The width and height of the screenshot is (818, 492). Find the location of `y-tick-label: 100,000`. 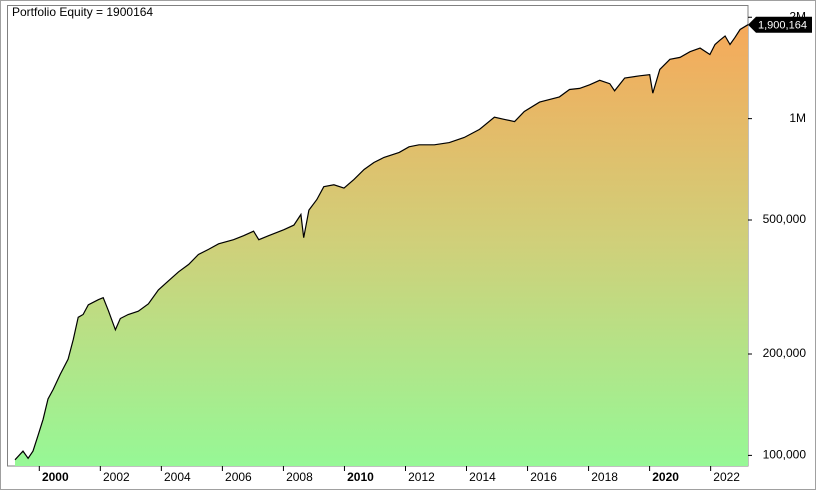

y-tick-label: 100,000 is located at coordinates (785, 455).